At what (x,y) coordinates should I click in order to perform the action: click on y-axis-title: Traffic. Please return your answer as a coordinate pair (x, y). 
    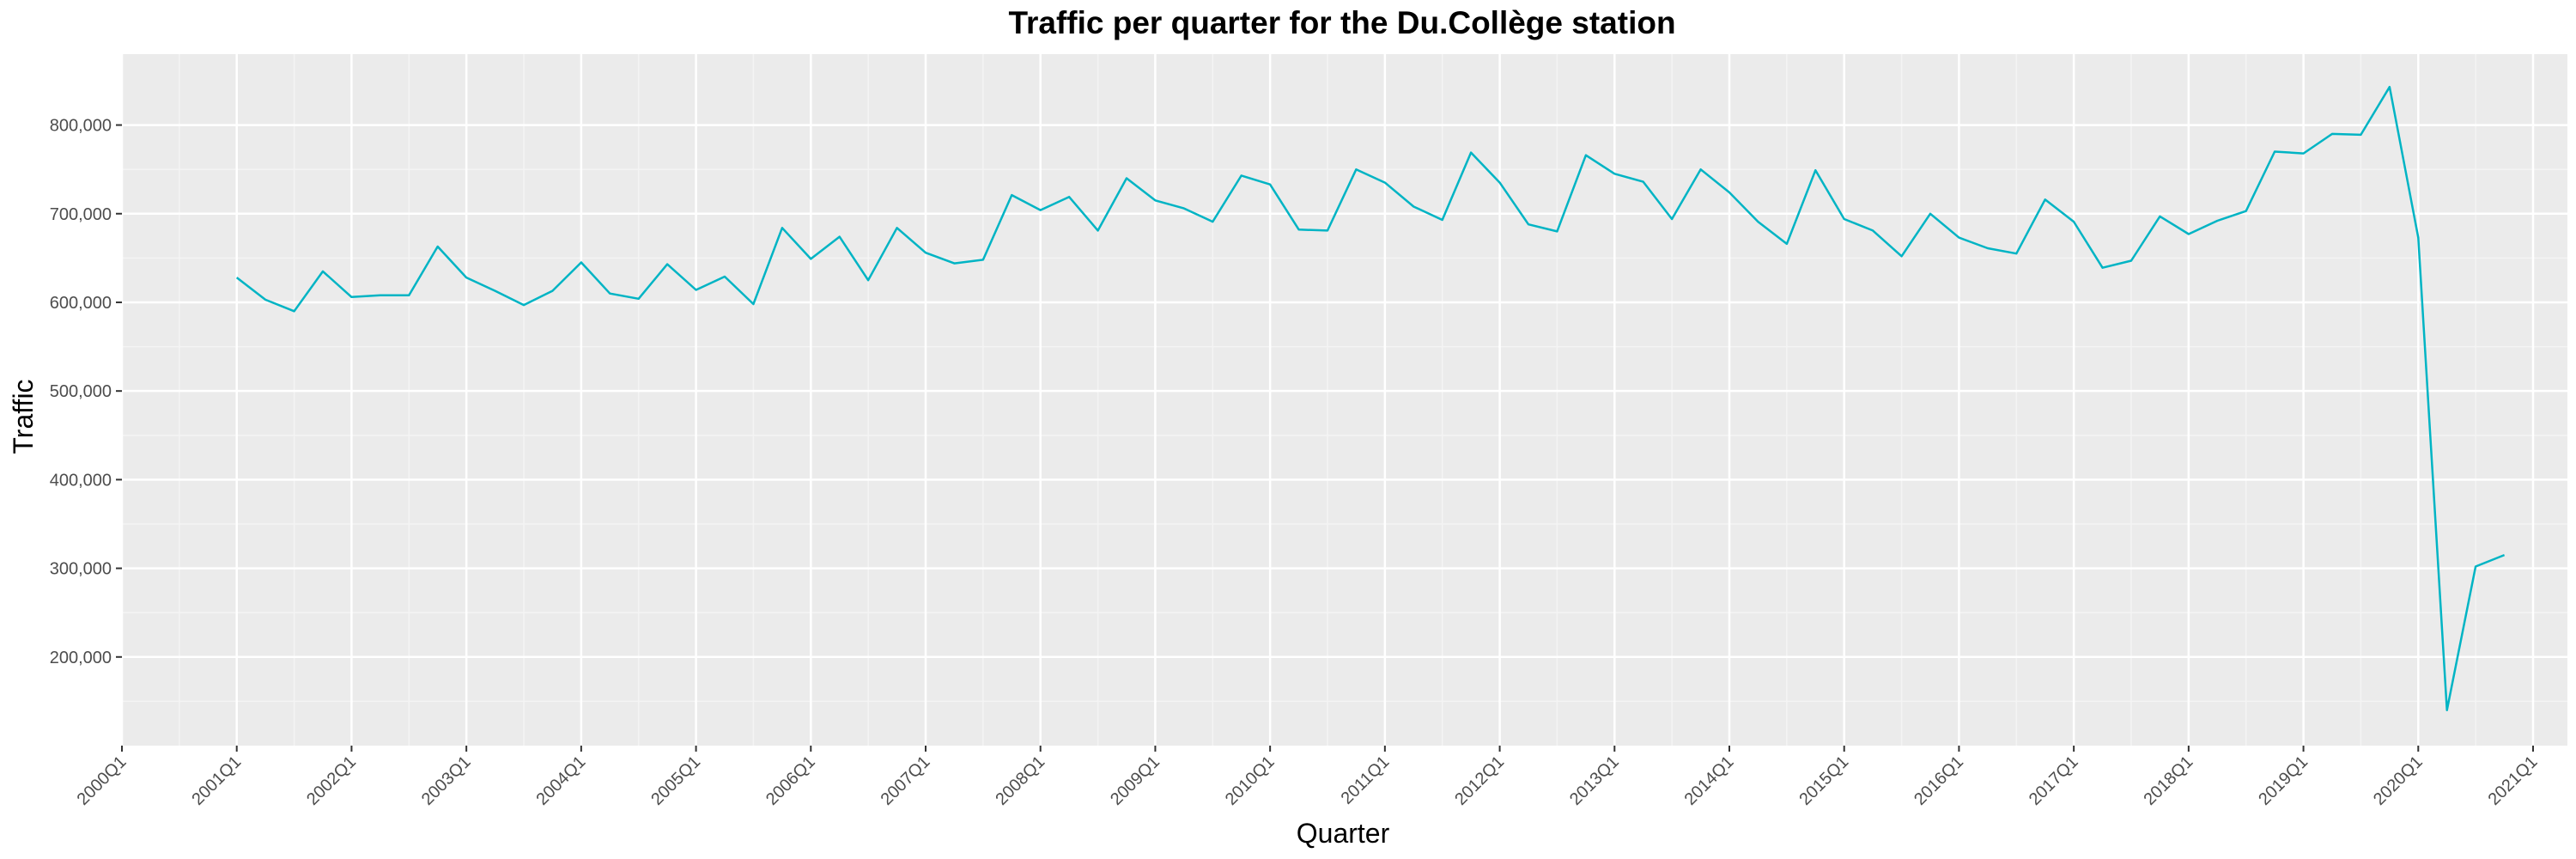
    Looking at the image, I should click on (23, 417).